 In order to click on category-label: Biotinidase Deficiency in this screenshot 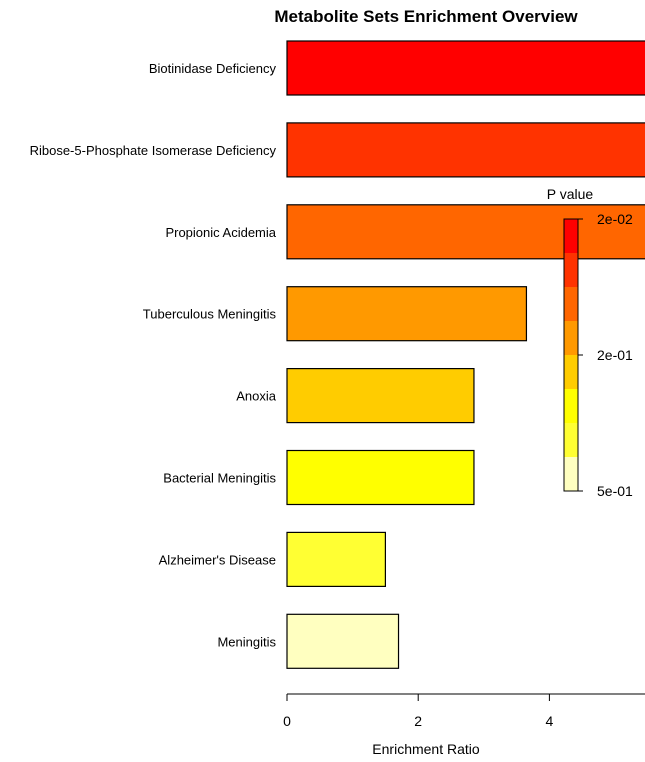, I will do `click(213, 68)`.